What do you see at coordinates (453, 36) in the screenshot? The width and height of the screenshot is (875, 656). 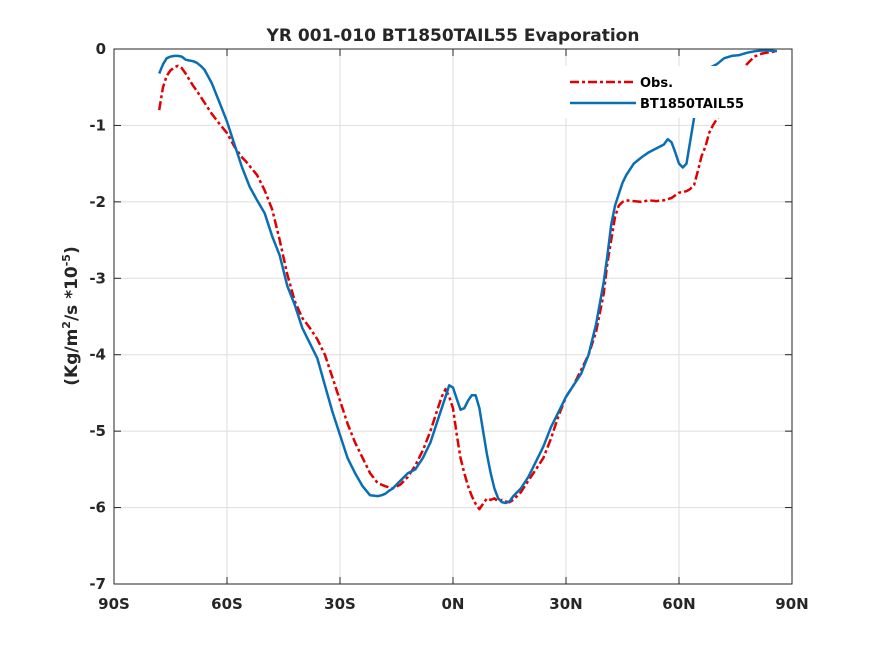 I see `chart-title: YR 001-010 BT1850TAIL55 Evaporation` at bounding box center [453, 36].